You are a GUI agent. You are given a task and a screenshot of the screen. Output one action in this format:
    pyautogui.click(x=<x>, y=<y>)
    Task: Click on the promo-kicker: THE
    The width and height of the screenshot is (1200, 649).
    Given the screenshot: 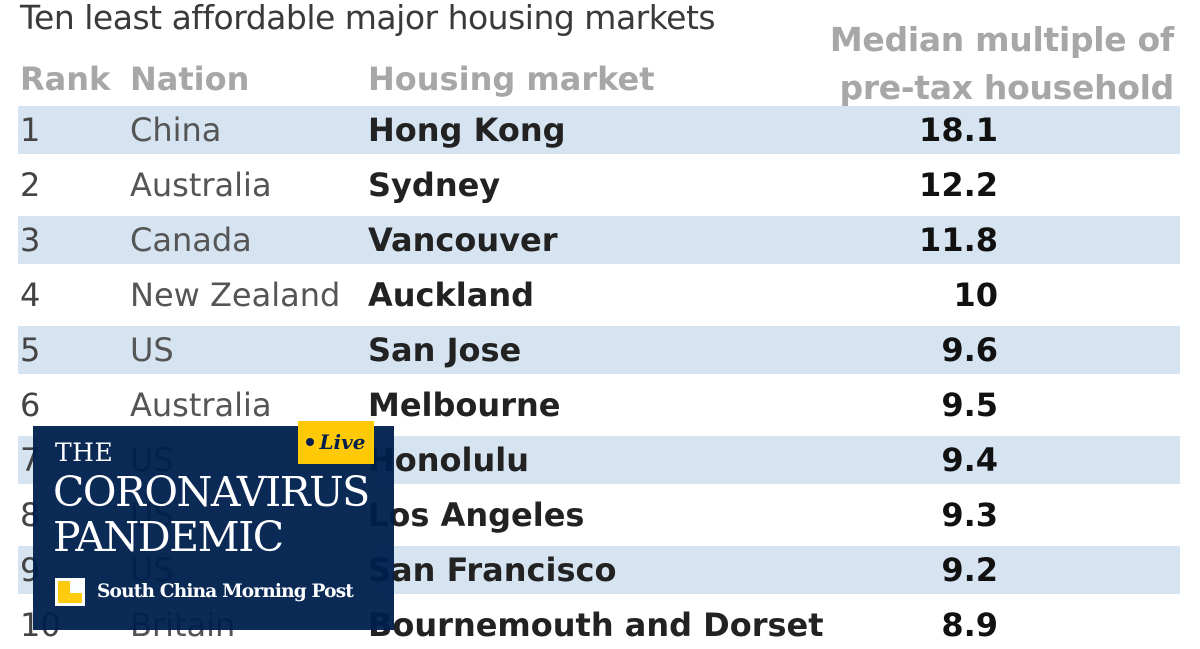 What is the action you would take?
    pyautogui.click(x=84, y=452)
    